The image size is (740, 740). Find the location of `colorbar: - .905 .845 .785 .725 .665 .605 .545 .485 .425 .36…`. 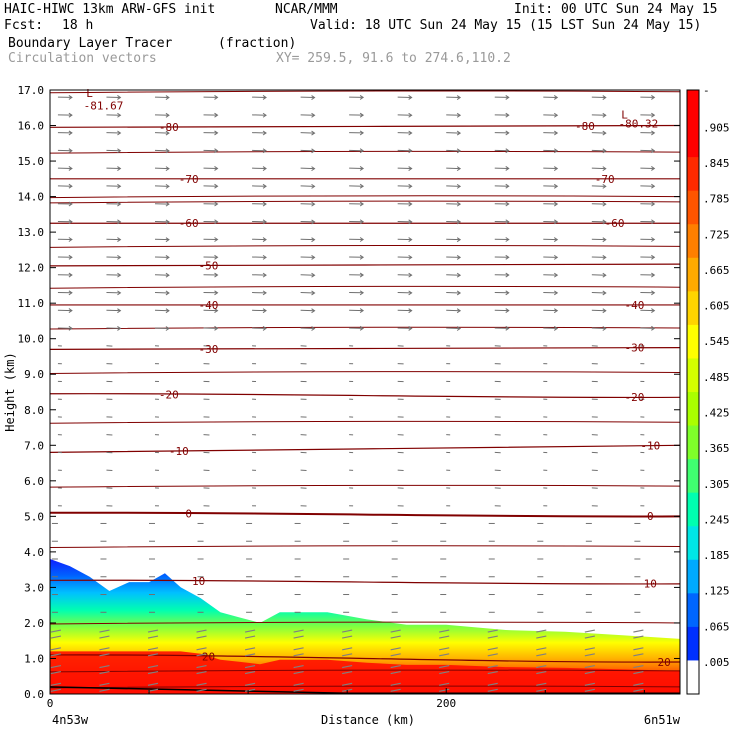

colorbar: - .905 .845 .785 .725 .665 .605 .545 .485 .425 .36… is located at coordinates (708, 389).